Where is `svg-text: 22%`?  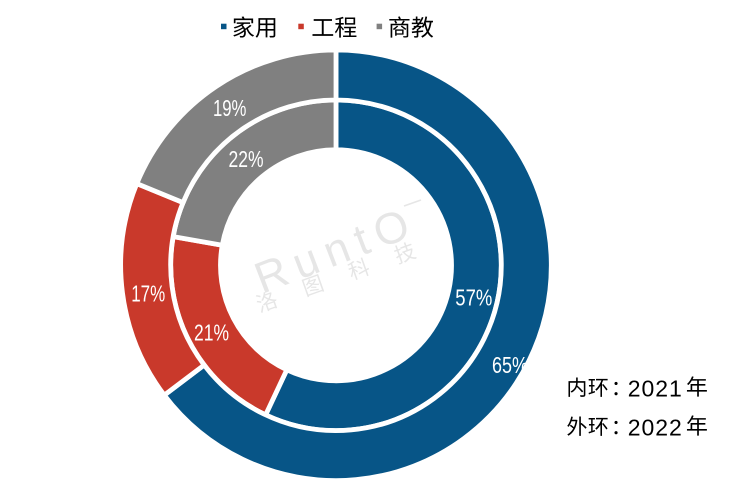
svg-text: 22% is located at coordinates (246, 159).